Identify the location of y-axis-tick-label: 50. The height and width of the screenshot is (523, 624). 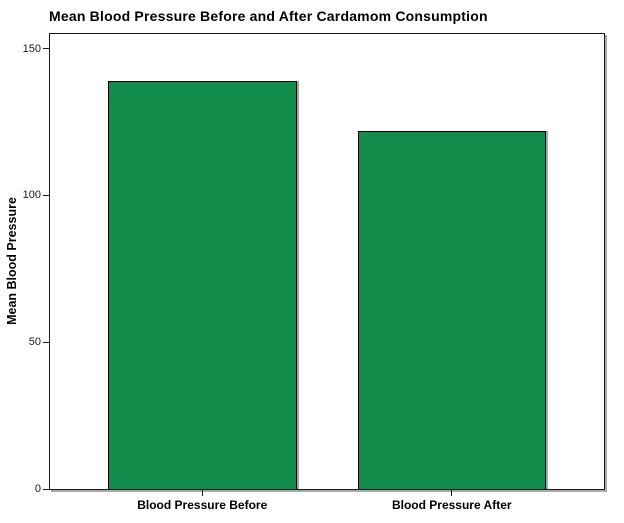
(34, 342).